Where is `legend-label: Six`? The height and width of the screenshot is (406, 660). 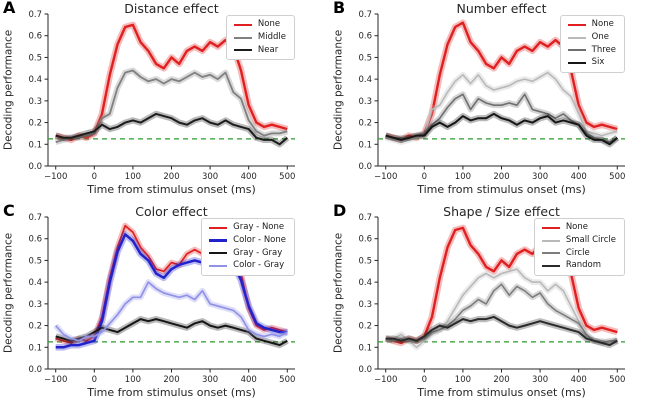 legend-label: Six is located at coordinates (598, 62).